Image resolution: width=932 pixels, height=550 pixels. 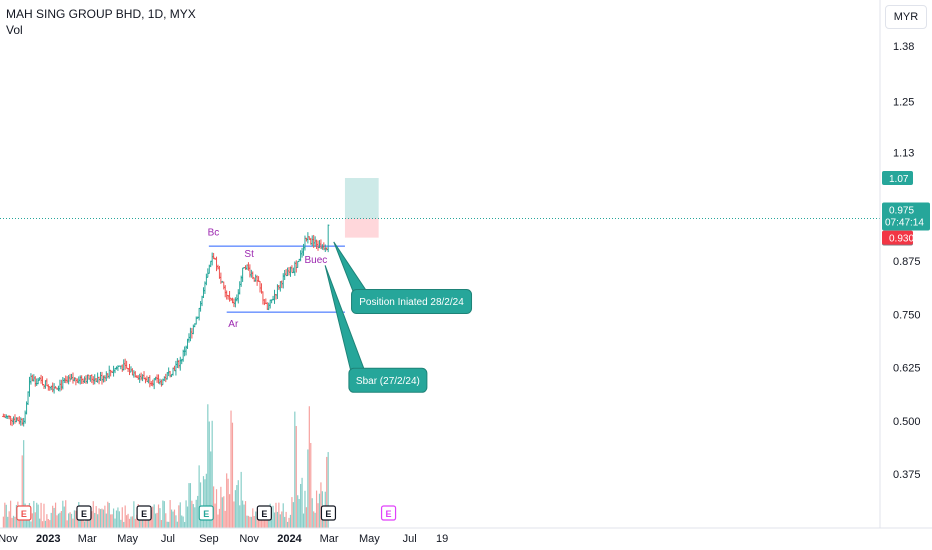 I want to click on y-tick-label: 0.500, so click(x=907, y=422).